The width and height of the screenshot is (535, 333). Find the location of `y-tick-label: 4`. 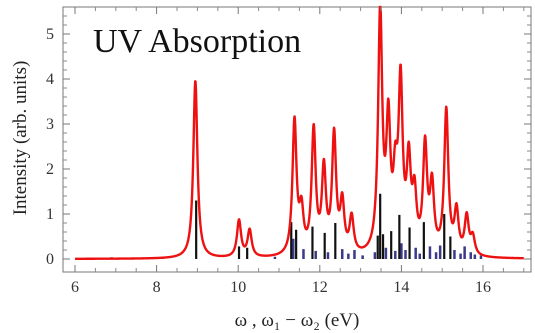

y-tick-label: 4 is located at coordinates (50, 79).